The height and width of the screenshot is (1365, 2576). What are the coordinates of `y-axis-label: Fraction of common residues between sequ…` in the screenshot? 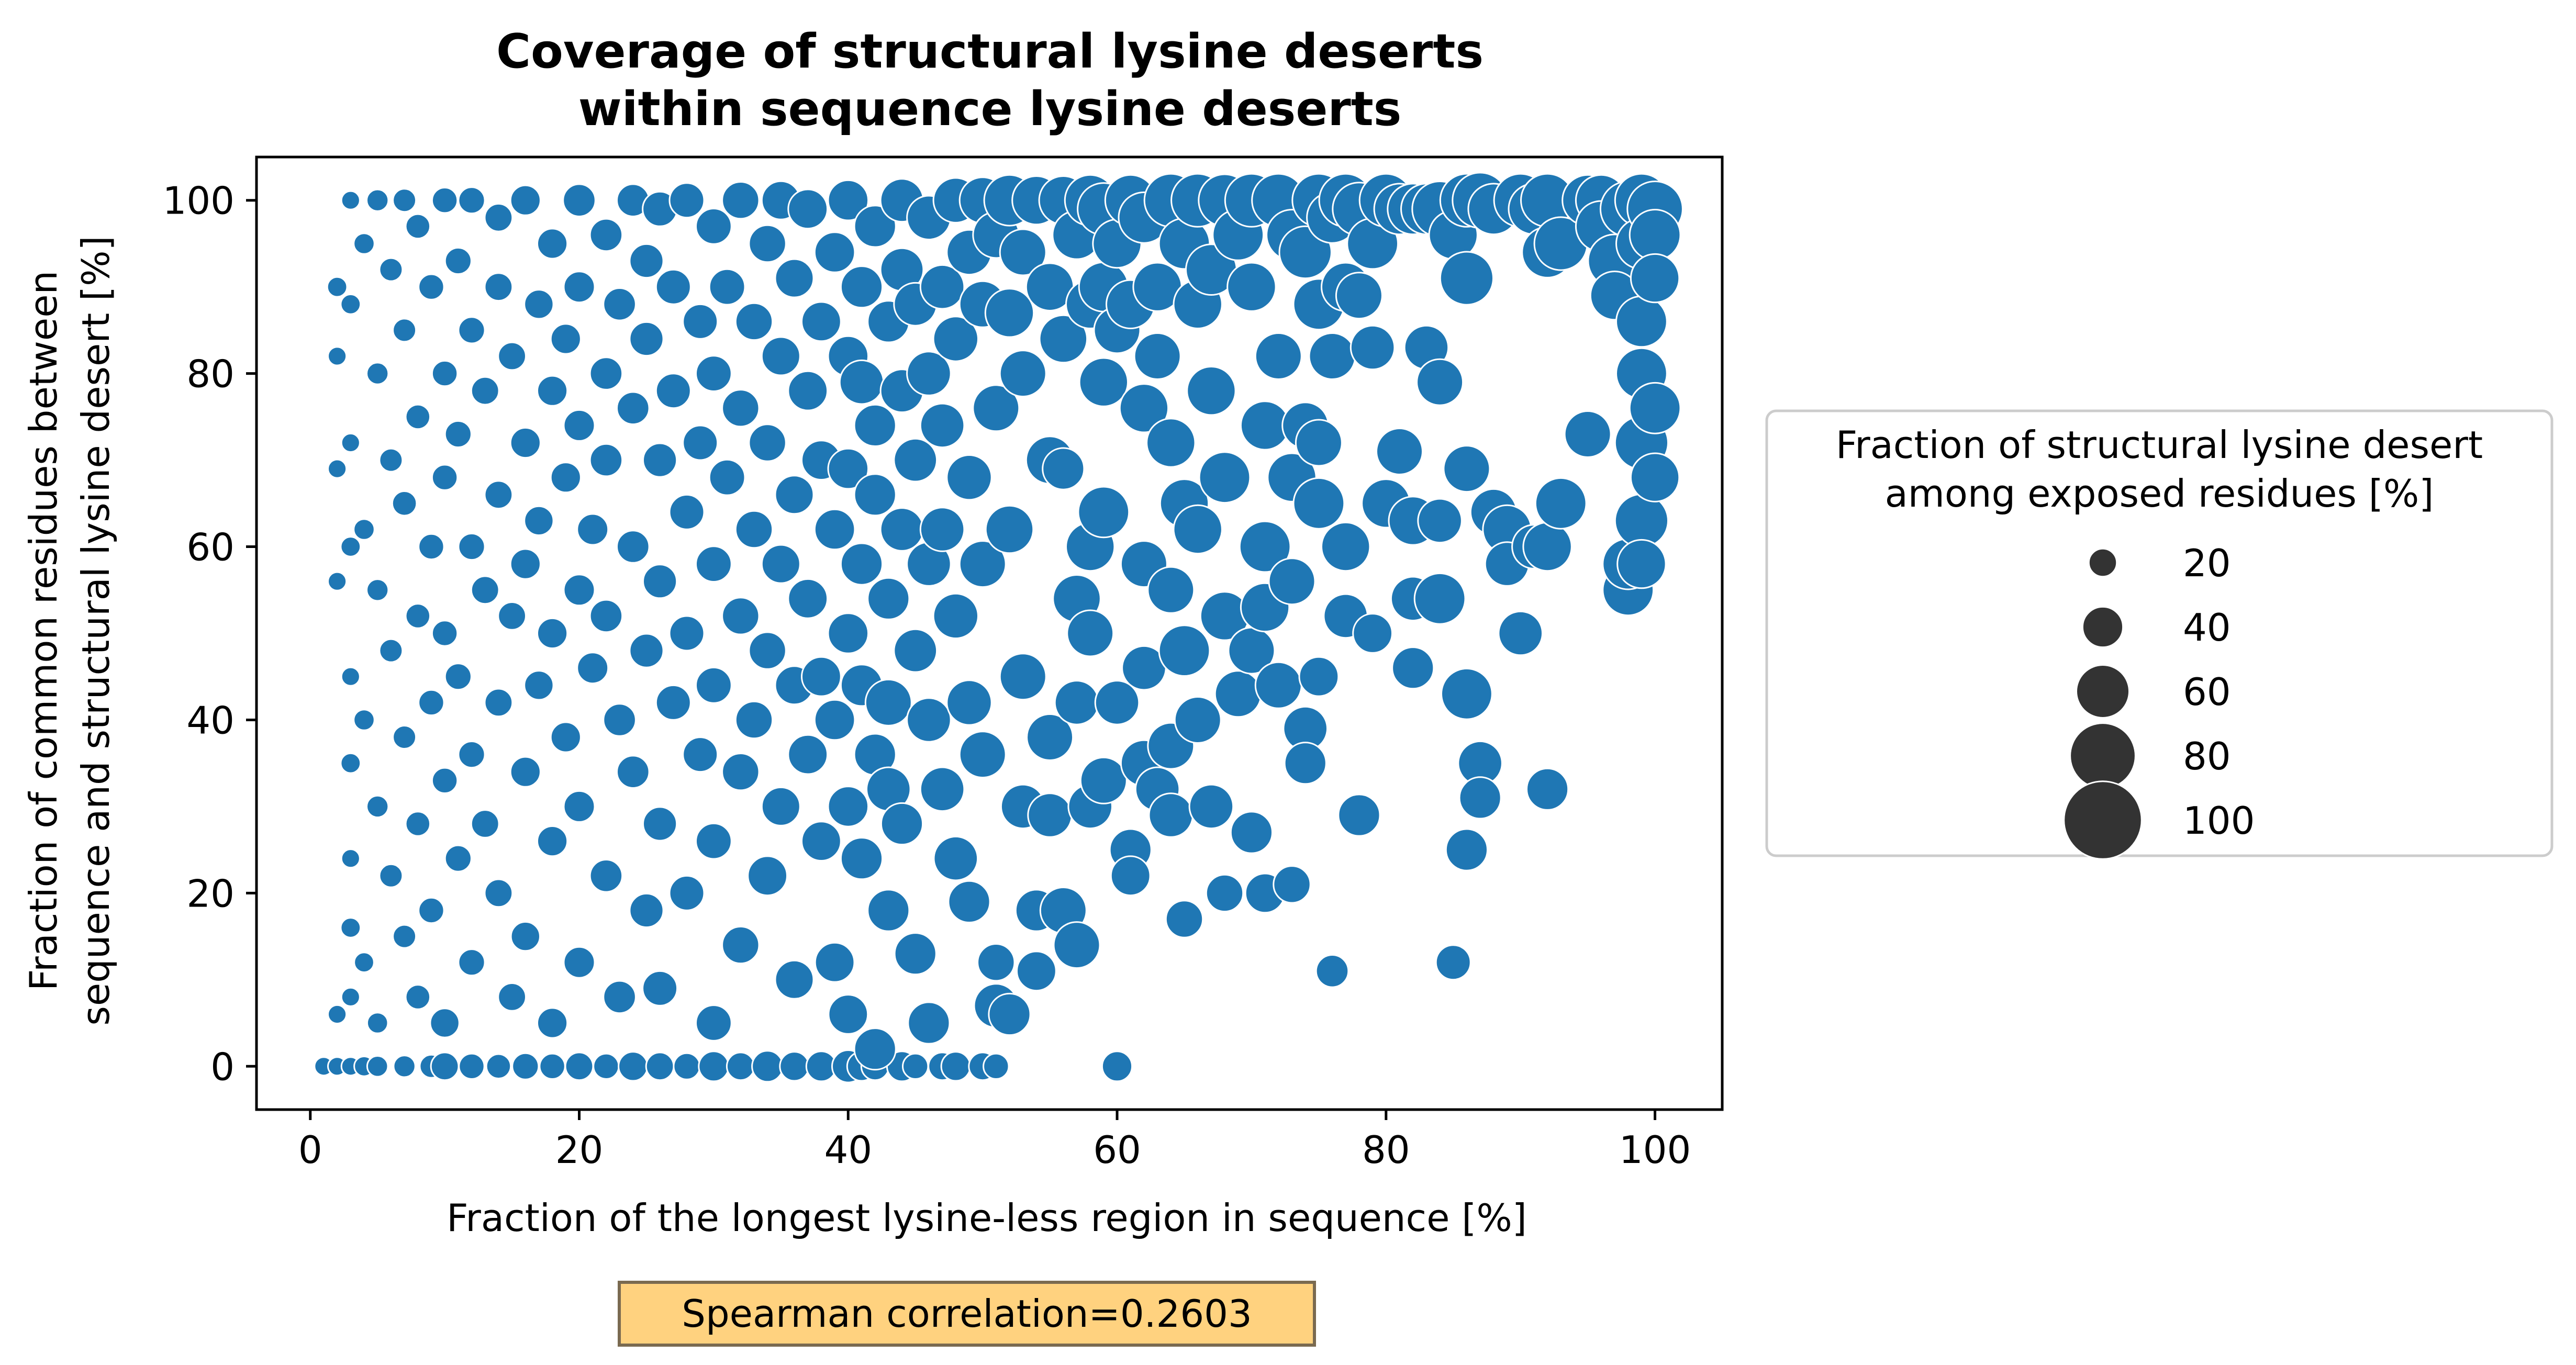 It's located at (69, 630).